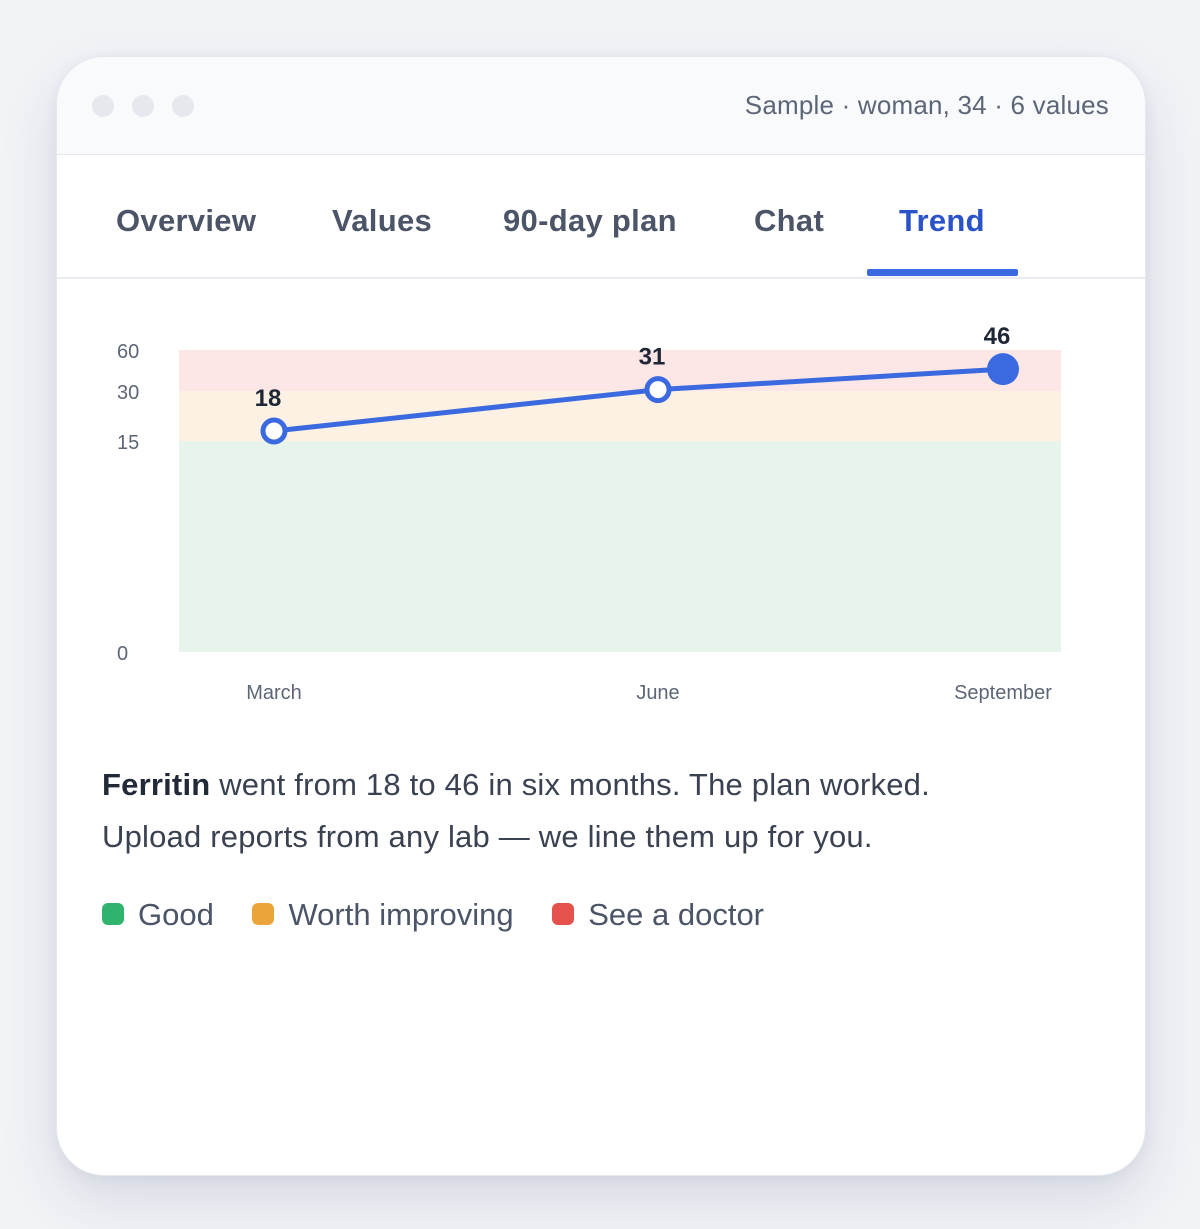  Describe the element at coordinates (942, 220) in the screenshot. I see `tab-trend: Trend` at that location.